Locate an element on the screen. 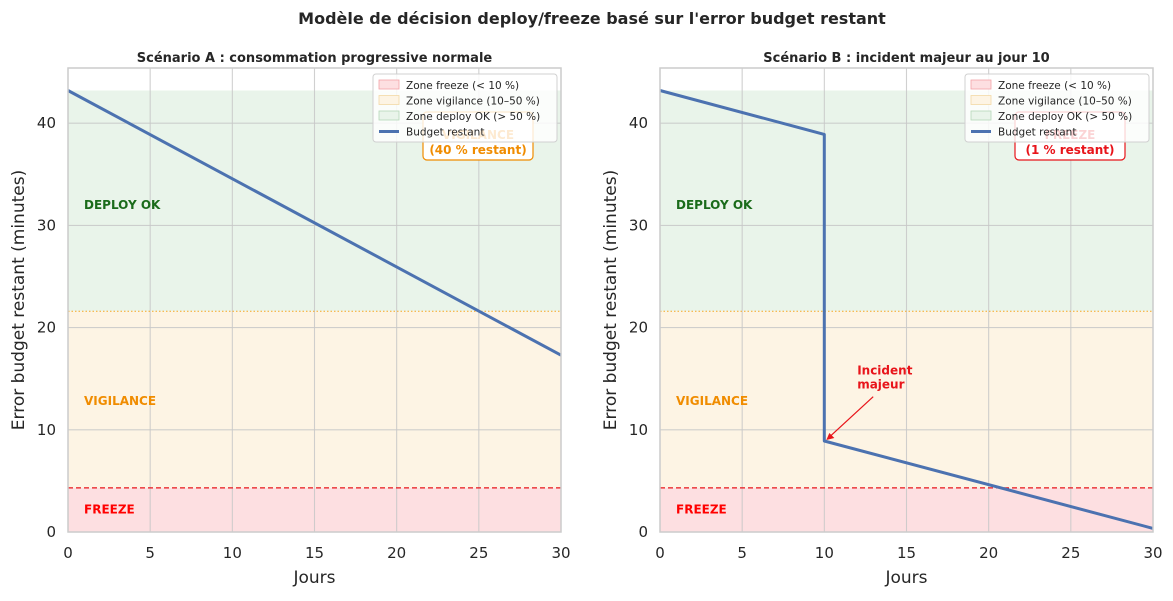  annotation-arrowhead is located at coordinates (830, 437).